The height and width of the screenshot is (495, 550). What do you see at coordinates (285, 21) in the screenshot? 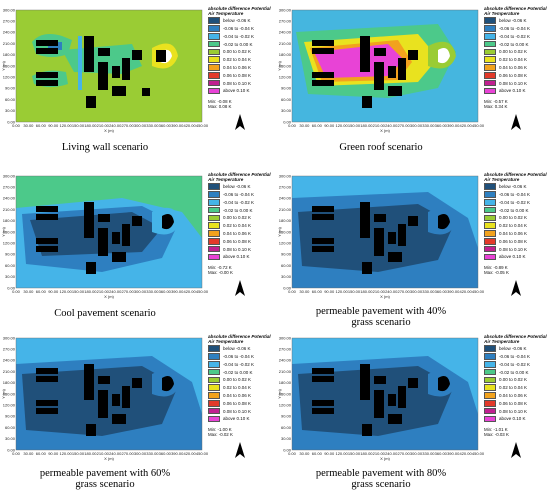
I see `y-tick-label: 270.00` at bounding box center [285, 21].